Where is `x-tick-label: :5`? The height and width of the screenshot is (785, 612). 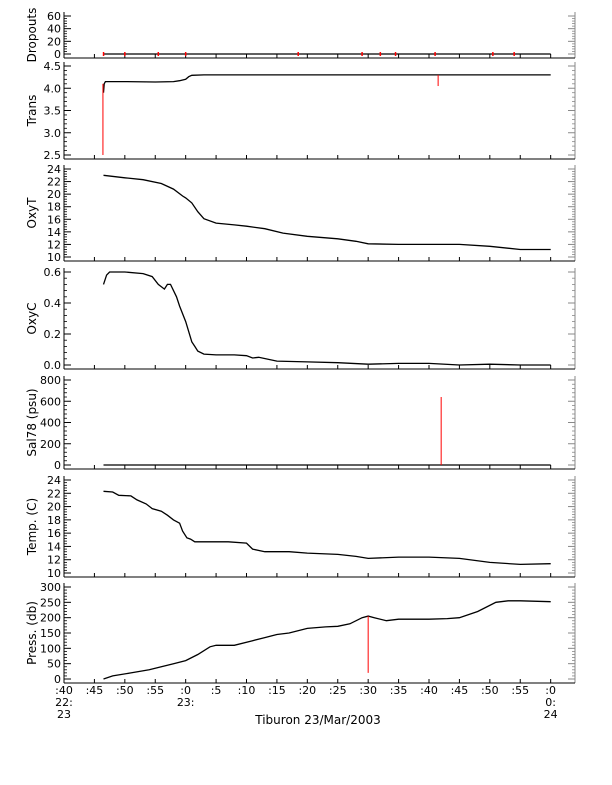 x-tick-label: :5 is located at coordinates (216, 690).